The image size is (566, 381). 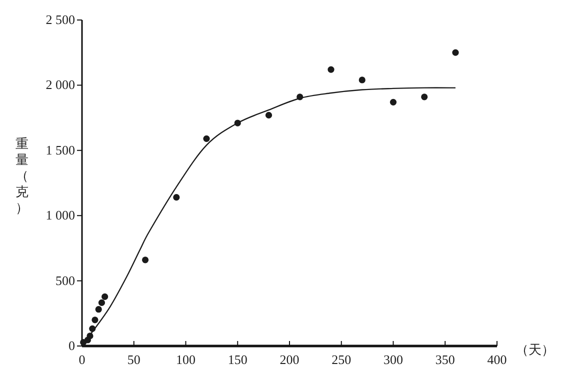 I want to click on y-tick-label: 1 000, so click(x=60, y=215).